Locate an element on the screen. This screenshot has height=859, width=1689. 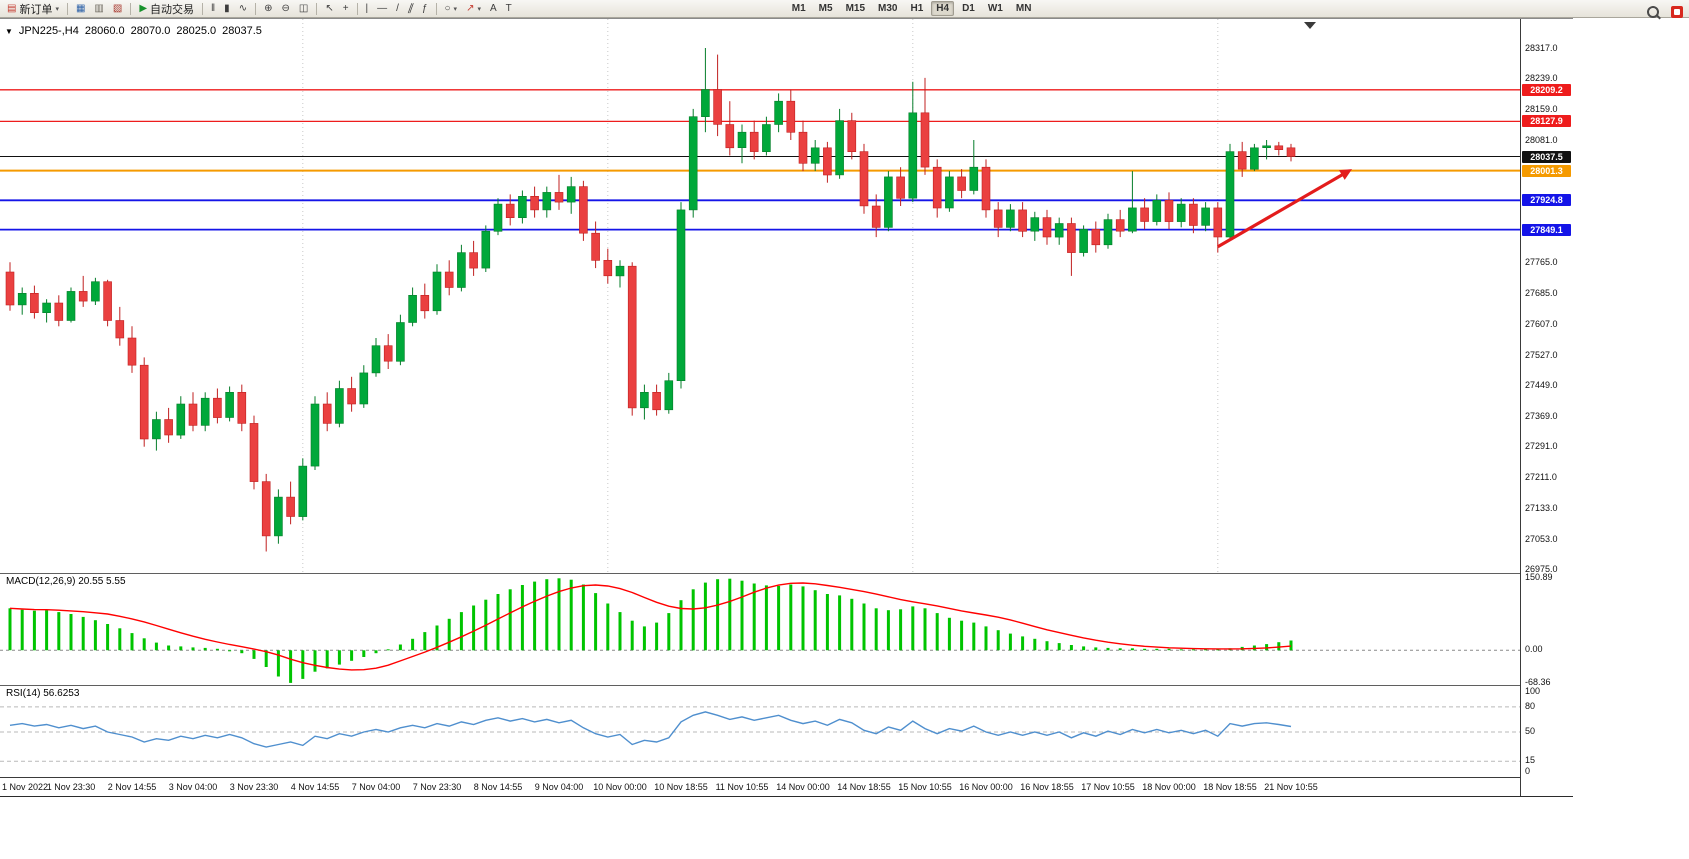
autotrading-button-label: 自动交易 is located at coordinates (172, 9).